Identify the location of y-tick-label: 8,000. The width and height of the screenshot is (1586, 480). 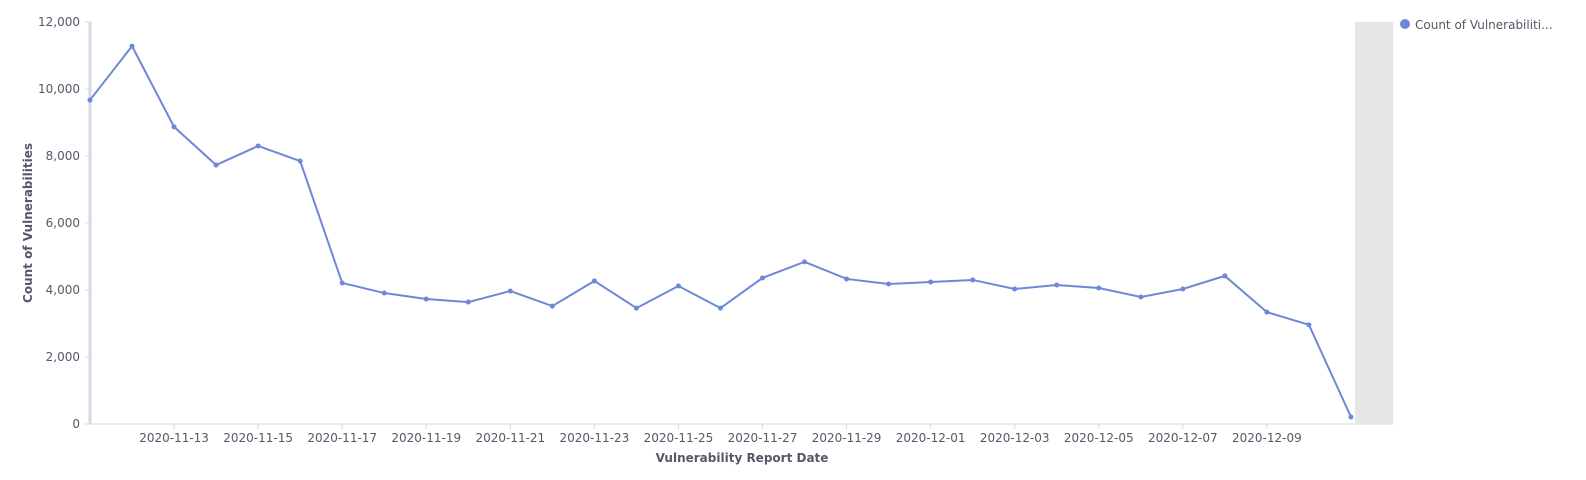
(63, 156).